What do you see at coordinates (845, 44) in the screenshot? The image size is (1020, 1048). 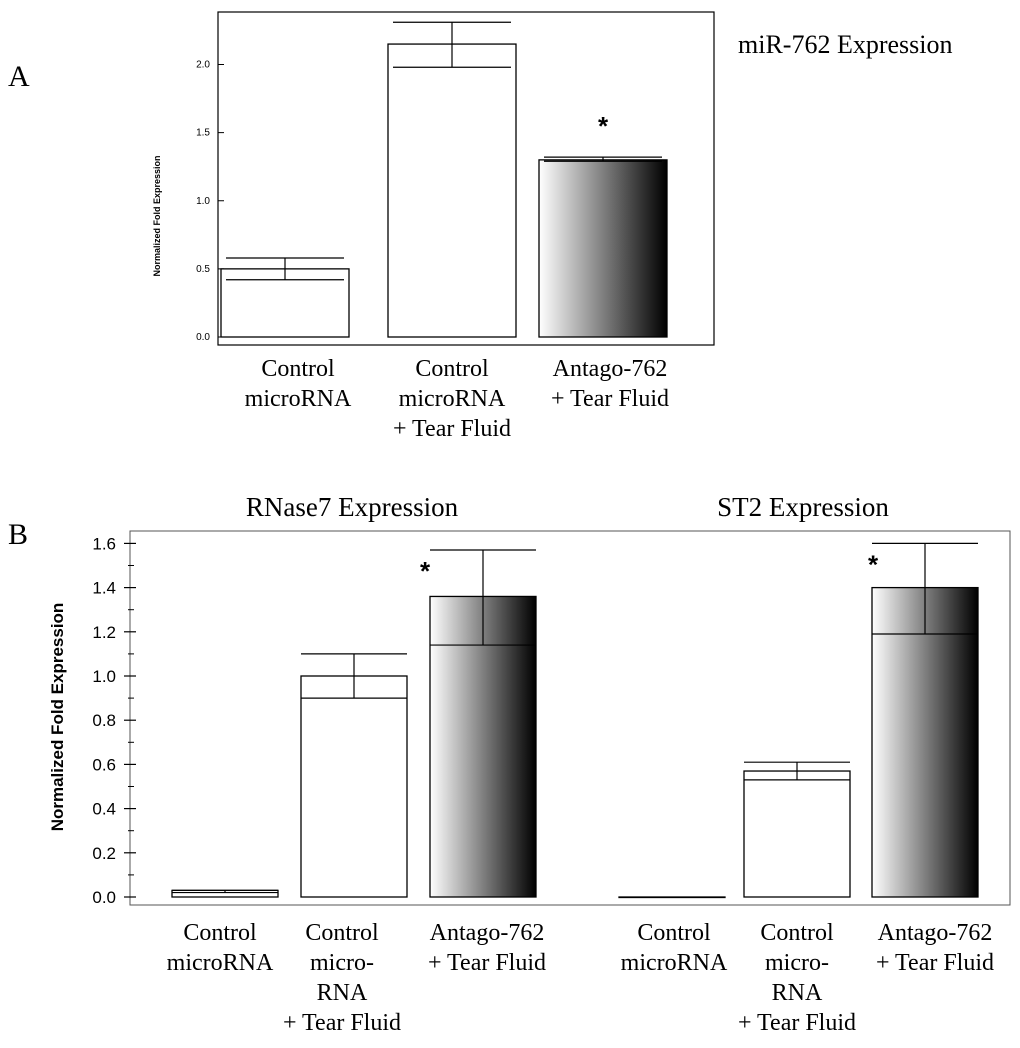 I see `chart-a-title: miR-762 Expression` at bounding box center [845, 44].